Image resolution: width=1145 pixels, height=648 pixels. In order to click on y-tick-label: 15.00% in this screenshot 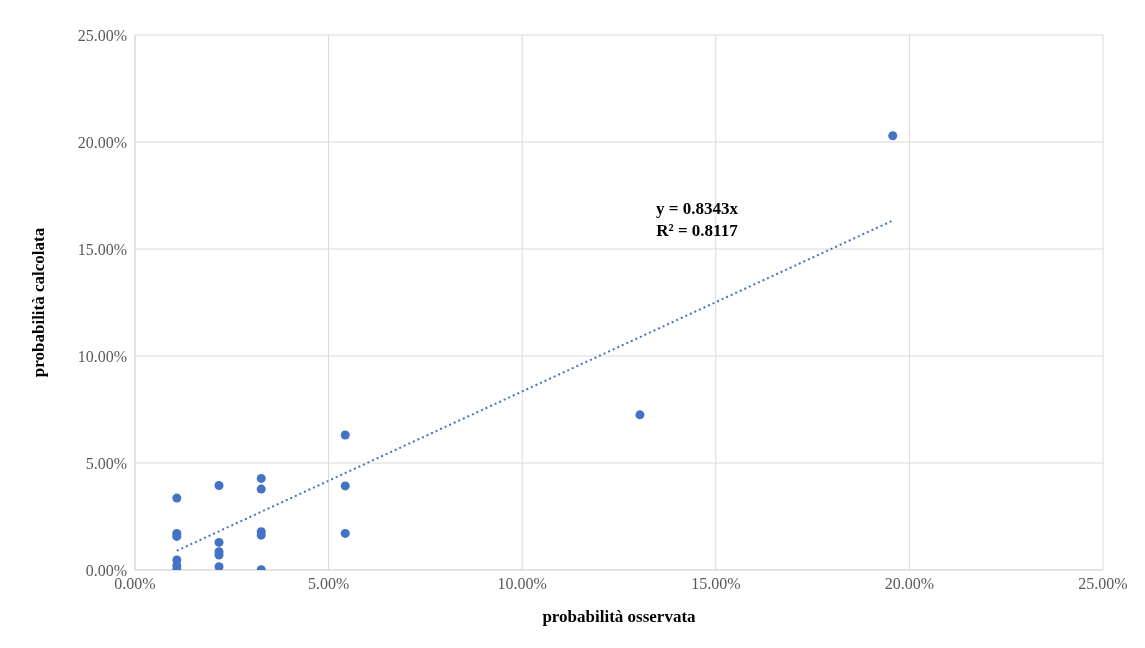, I will do `click(102, 249)`.